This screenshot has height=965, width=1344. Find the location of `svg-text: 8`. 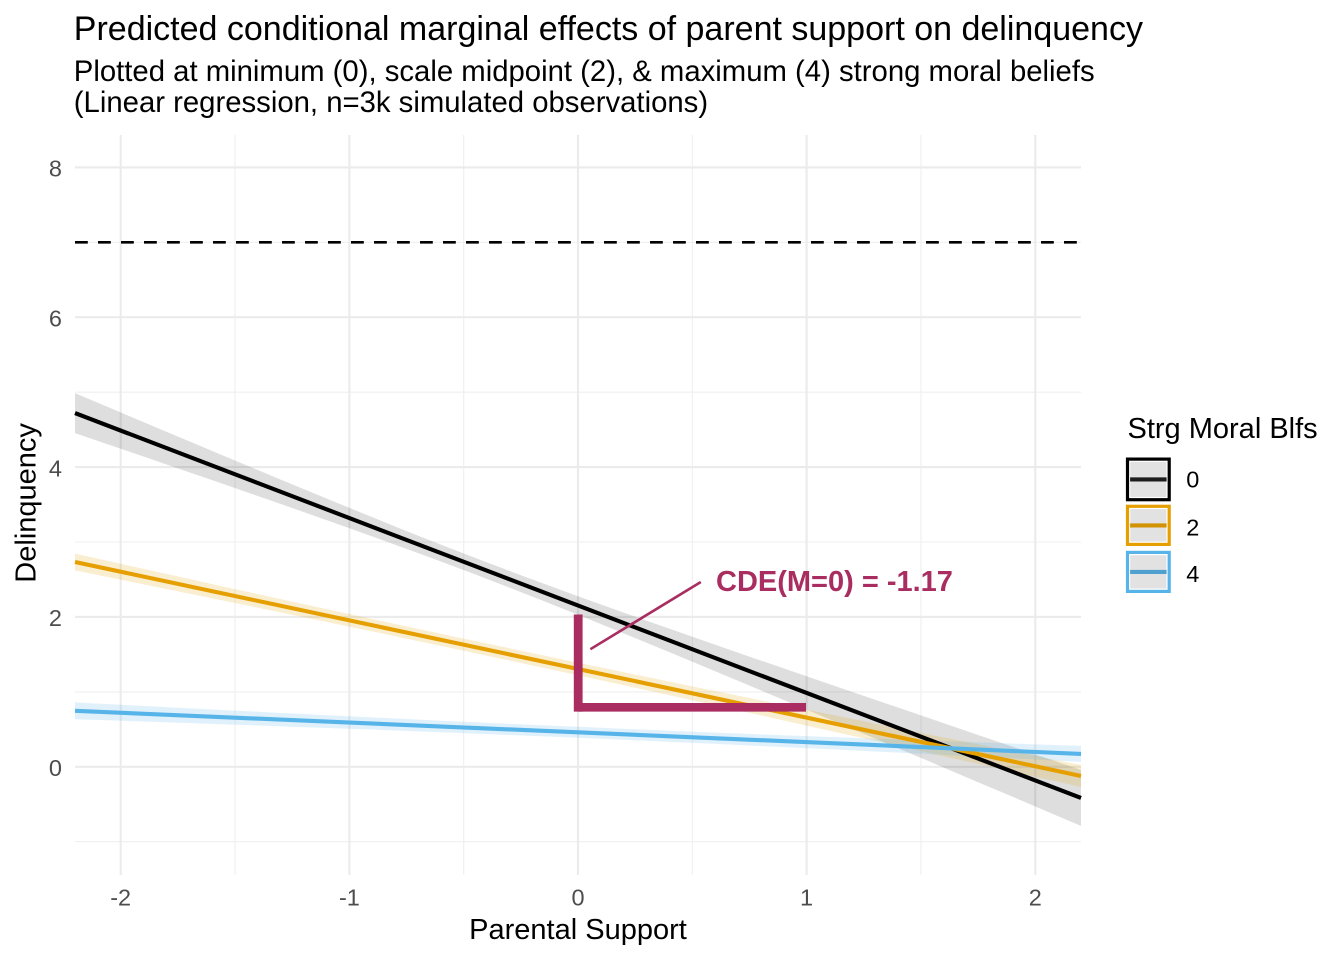

svg-text: 8 is located at coordinates (55, 169).